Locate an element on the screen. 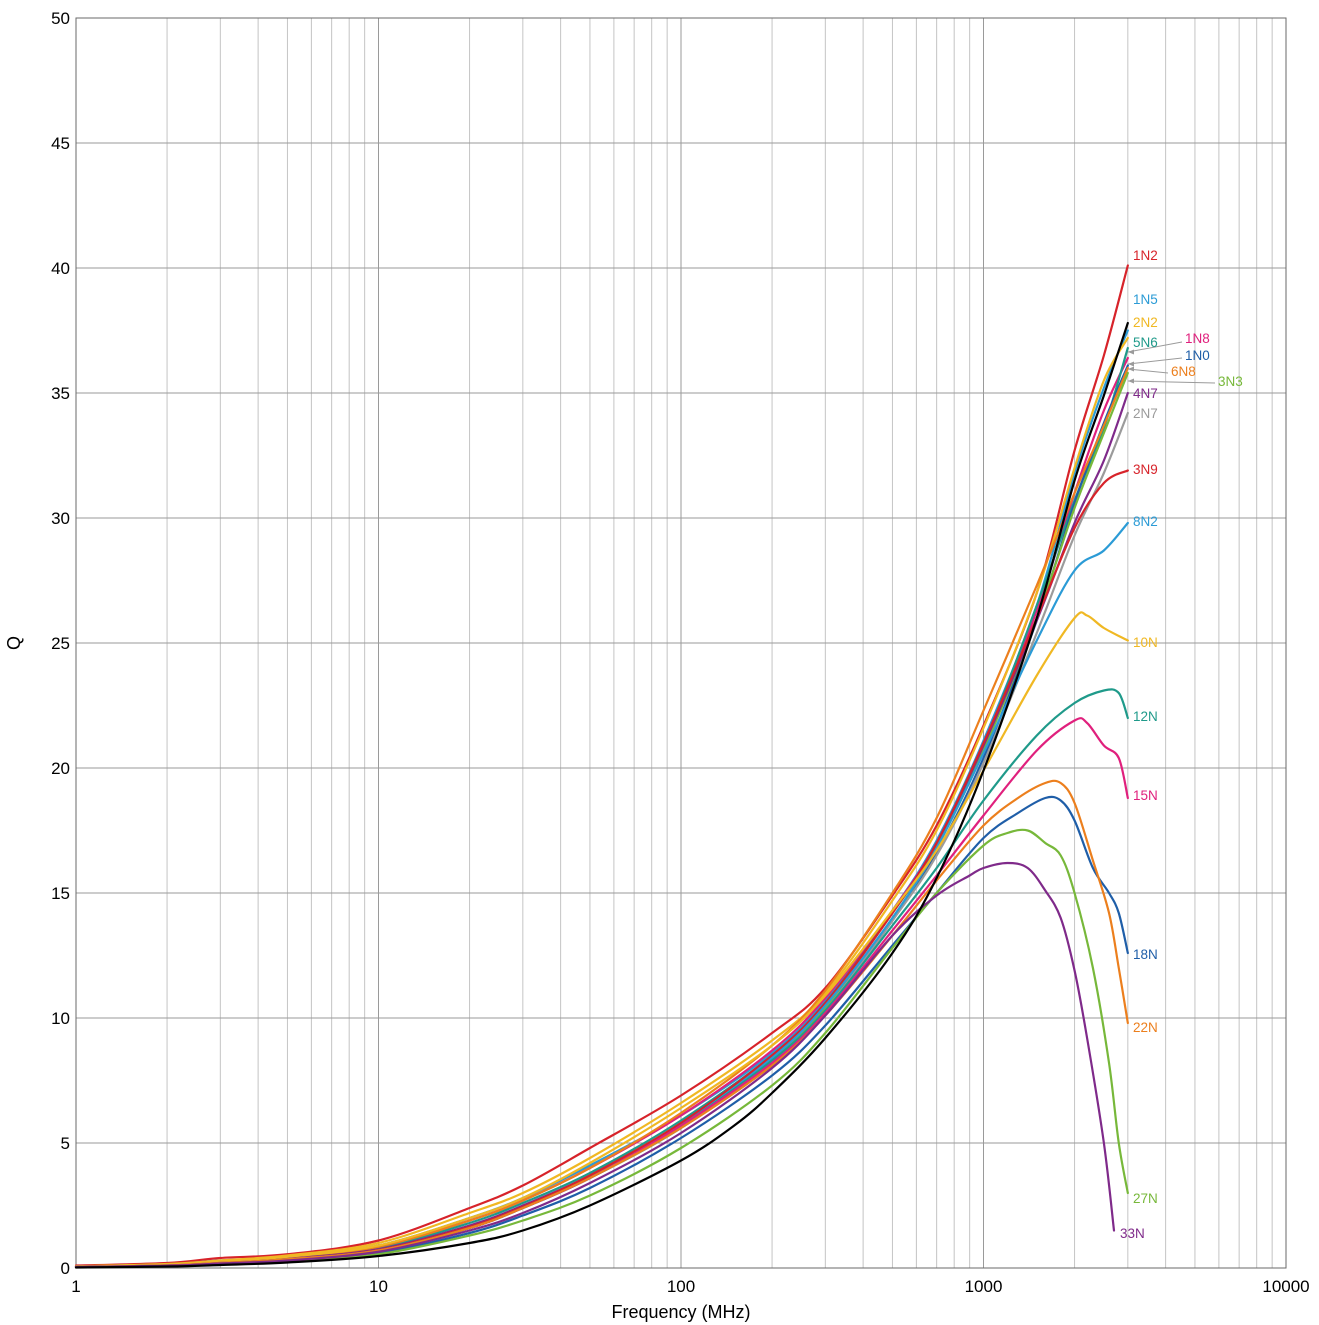  y-tick-label: 40 is located at coordinates (60, 268).